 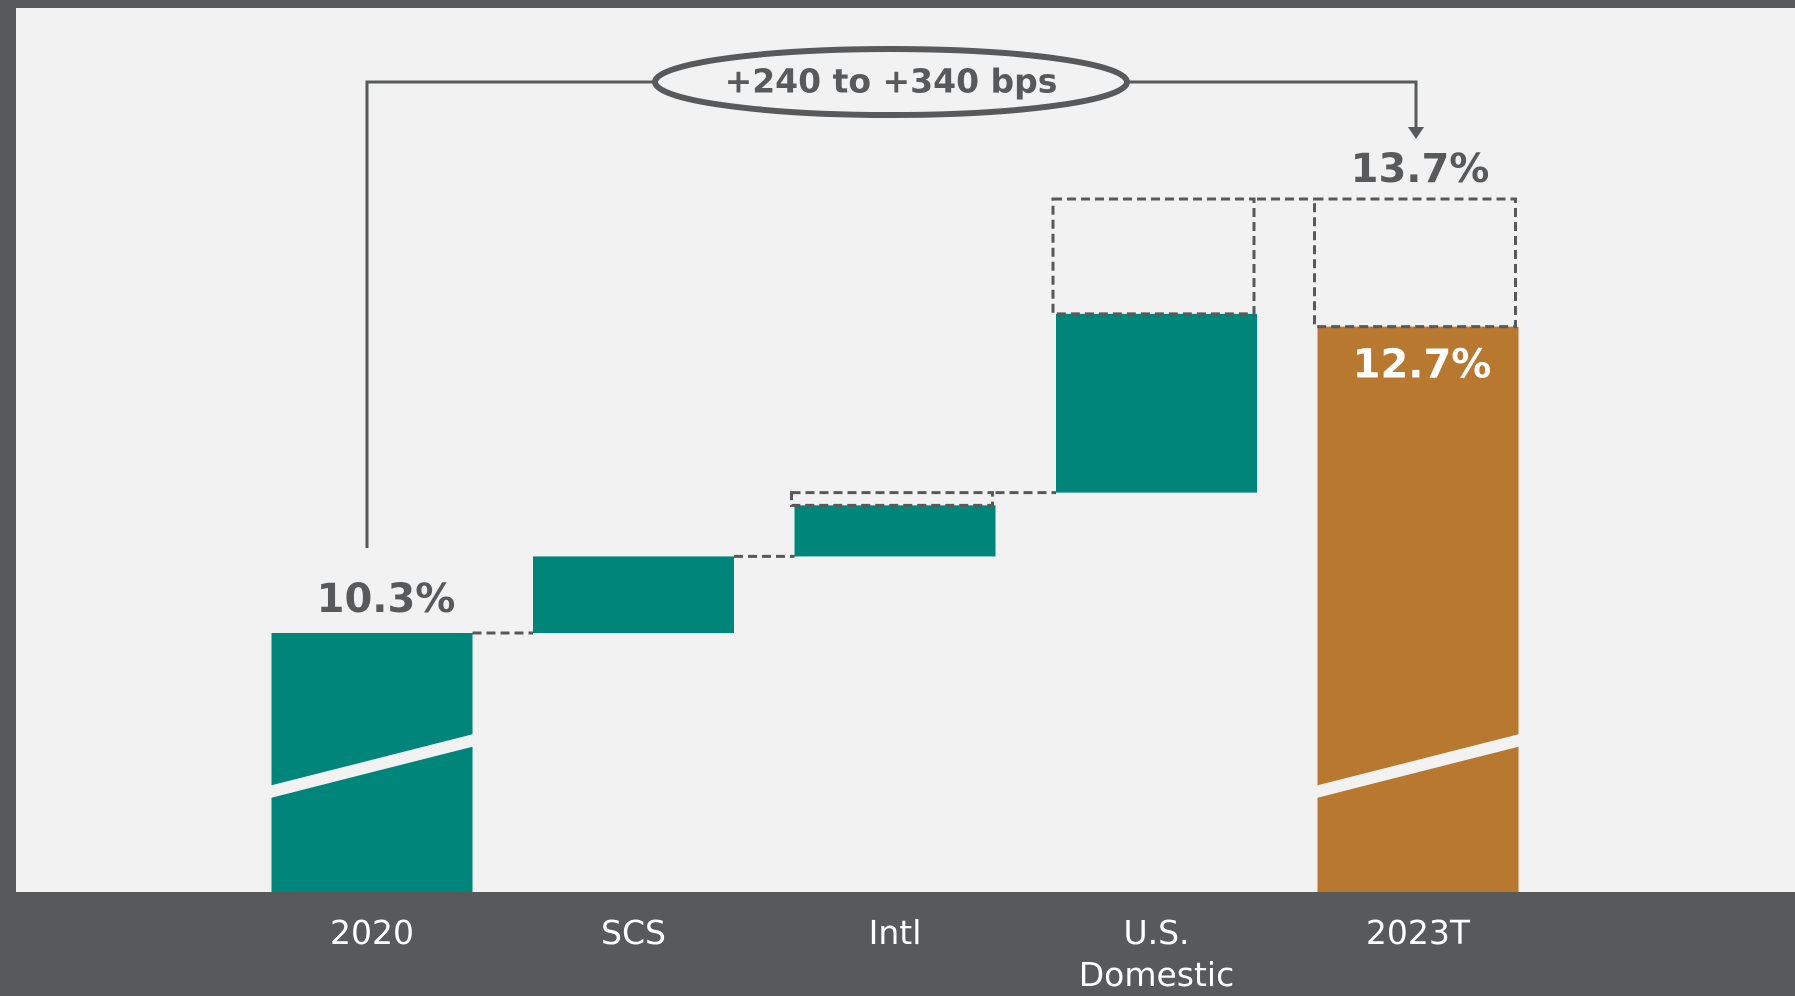 What do you see at coordinates (1422, 365) in the screenshot?
I see `value-label: 12.7%` at bounding box center [1422, 365].